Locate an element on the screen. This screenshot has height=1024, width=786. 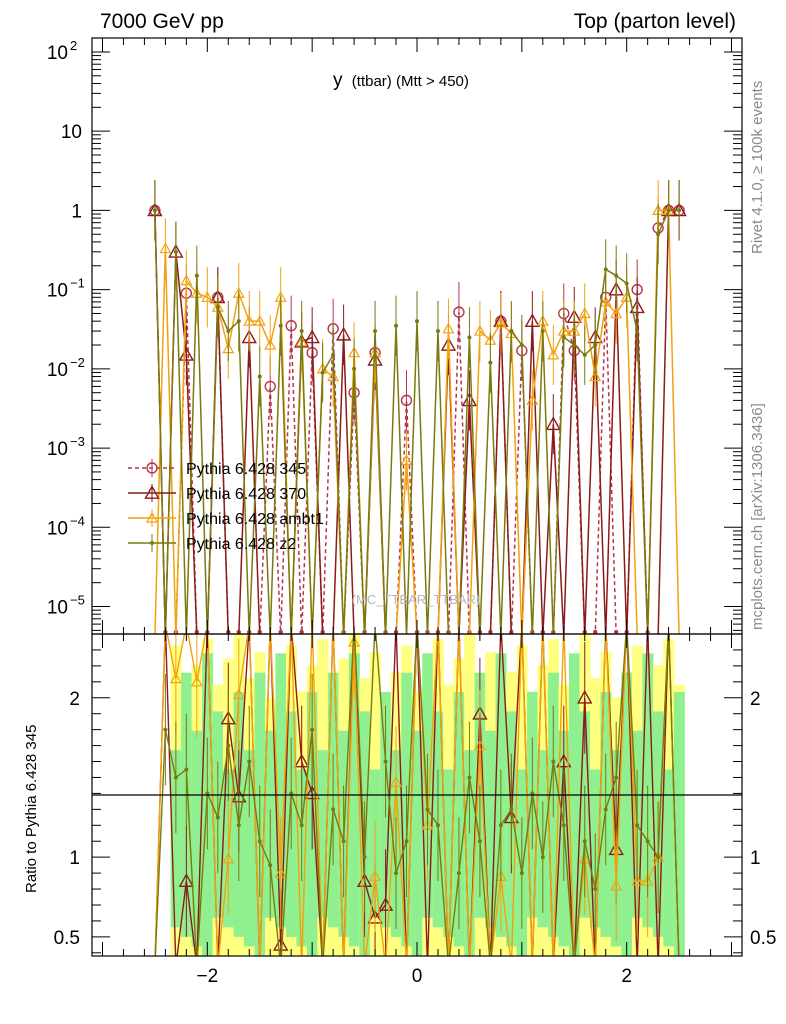
legend-marker-z2 is located at coordinates (152, 543).